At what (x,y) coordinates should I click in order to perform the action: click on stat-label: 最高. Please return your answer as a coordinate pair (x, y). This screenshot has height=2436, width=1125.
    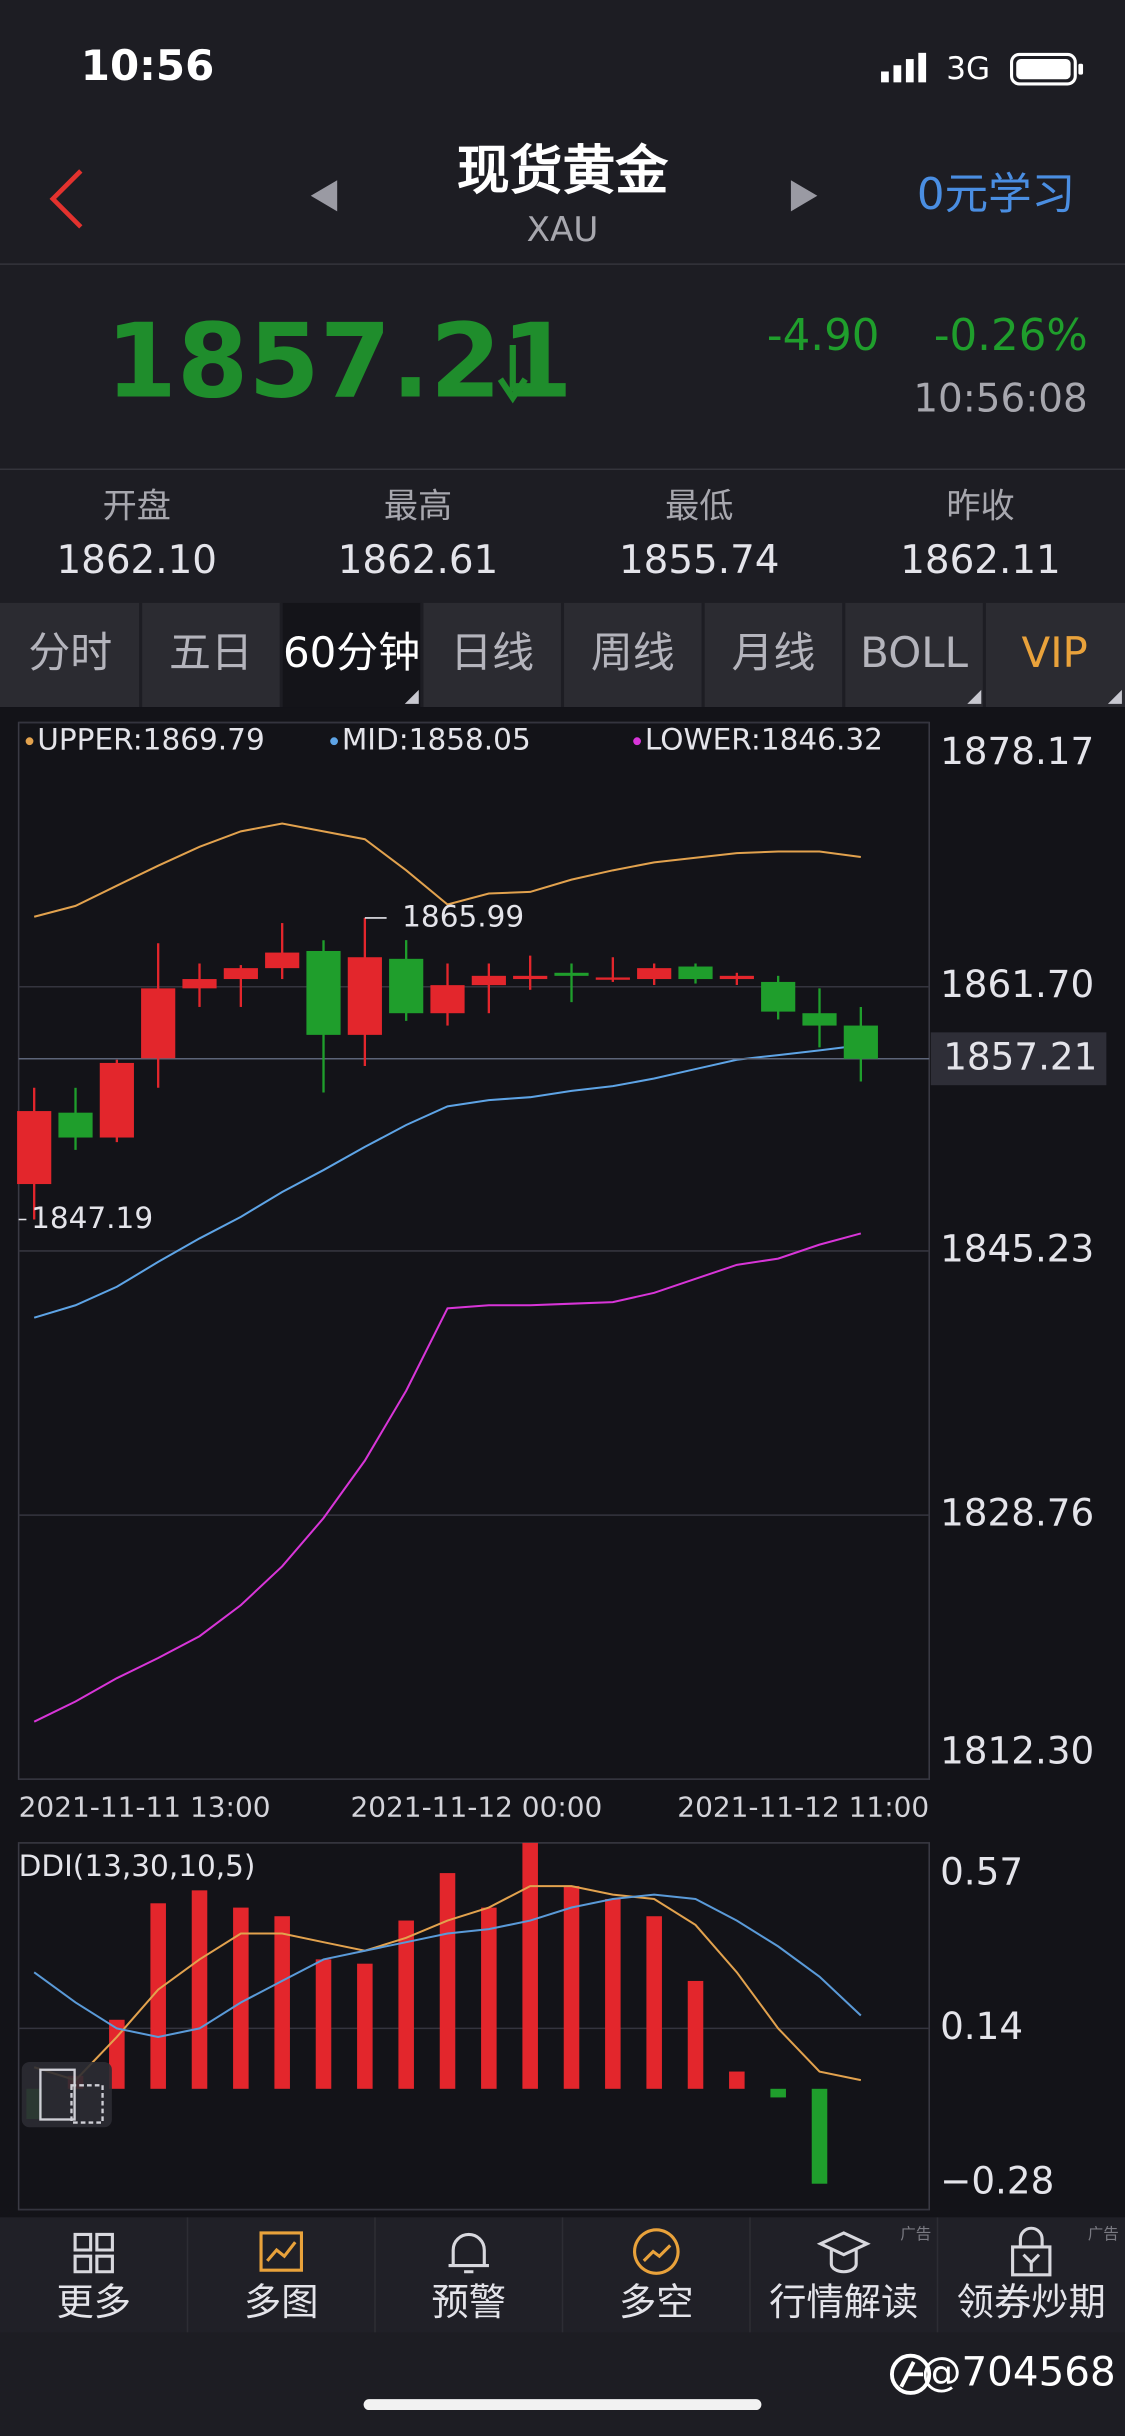
    Looking at the image, I should click on (418, 507).